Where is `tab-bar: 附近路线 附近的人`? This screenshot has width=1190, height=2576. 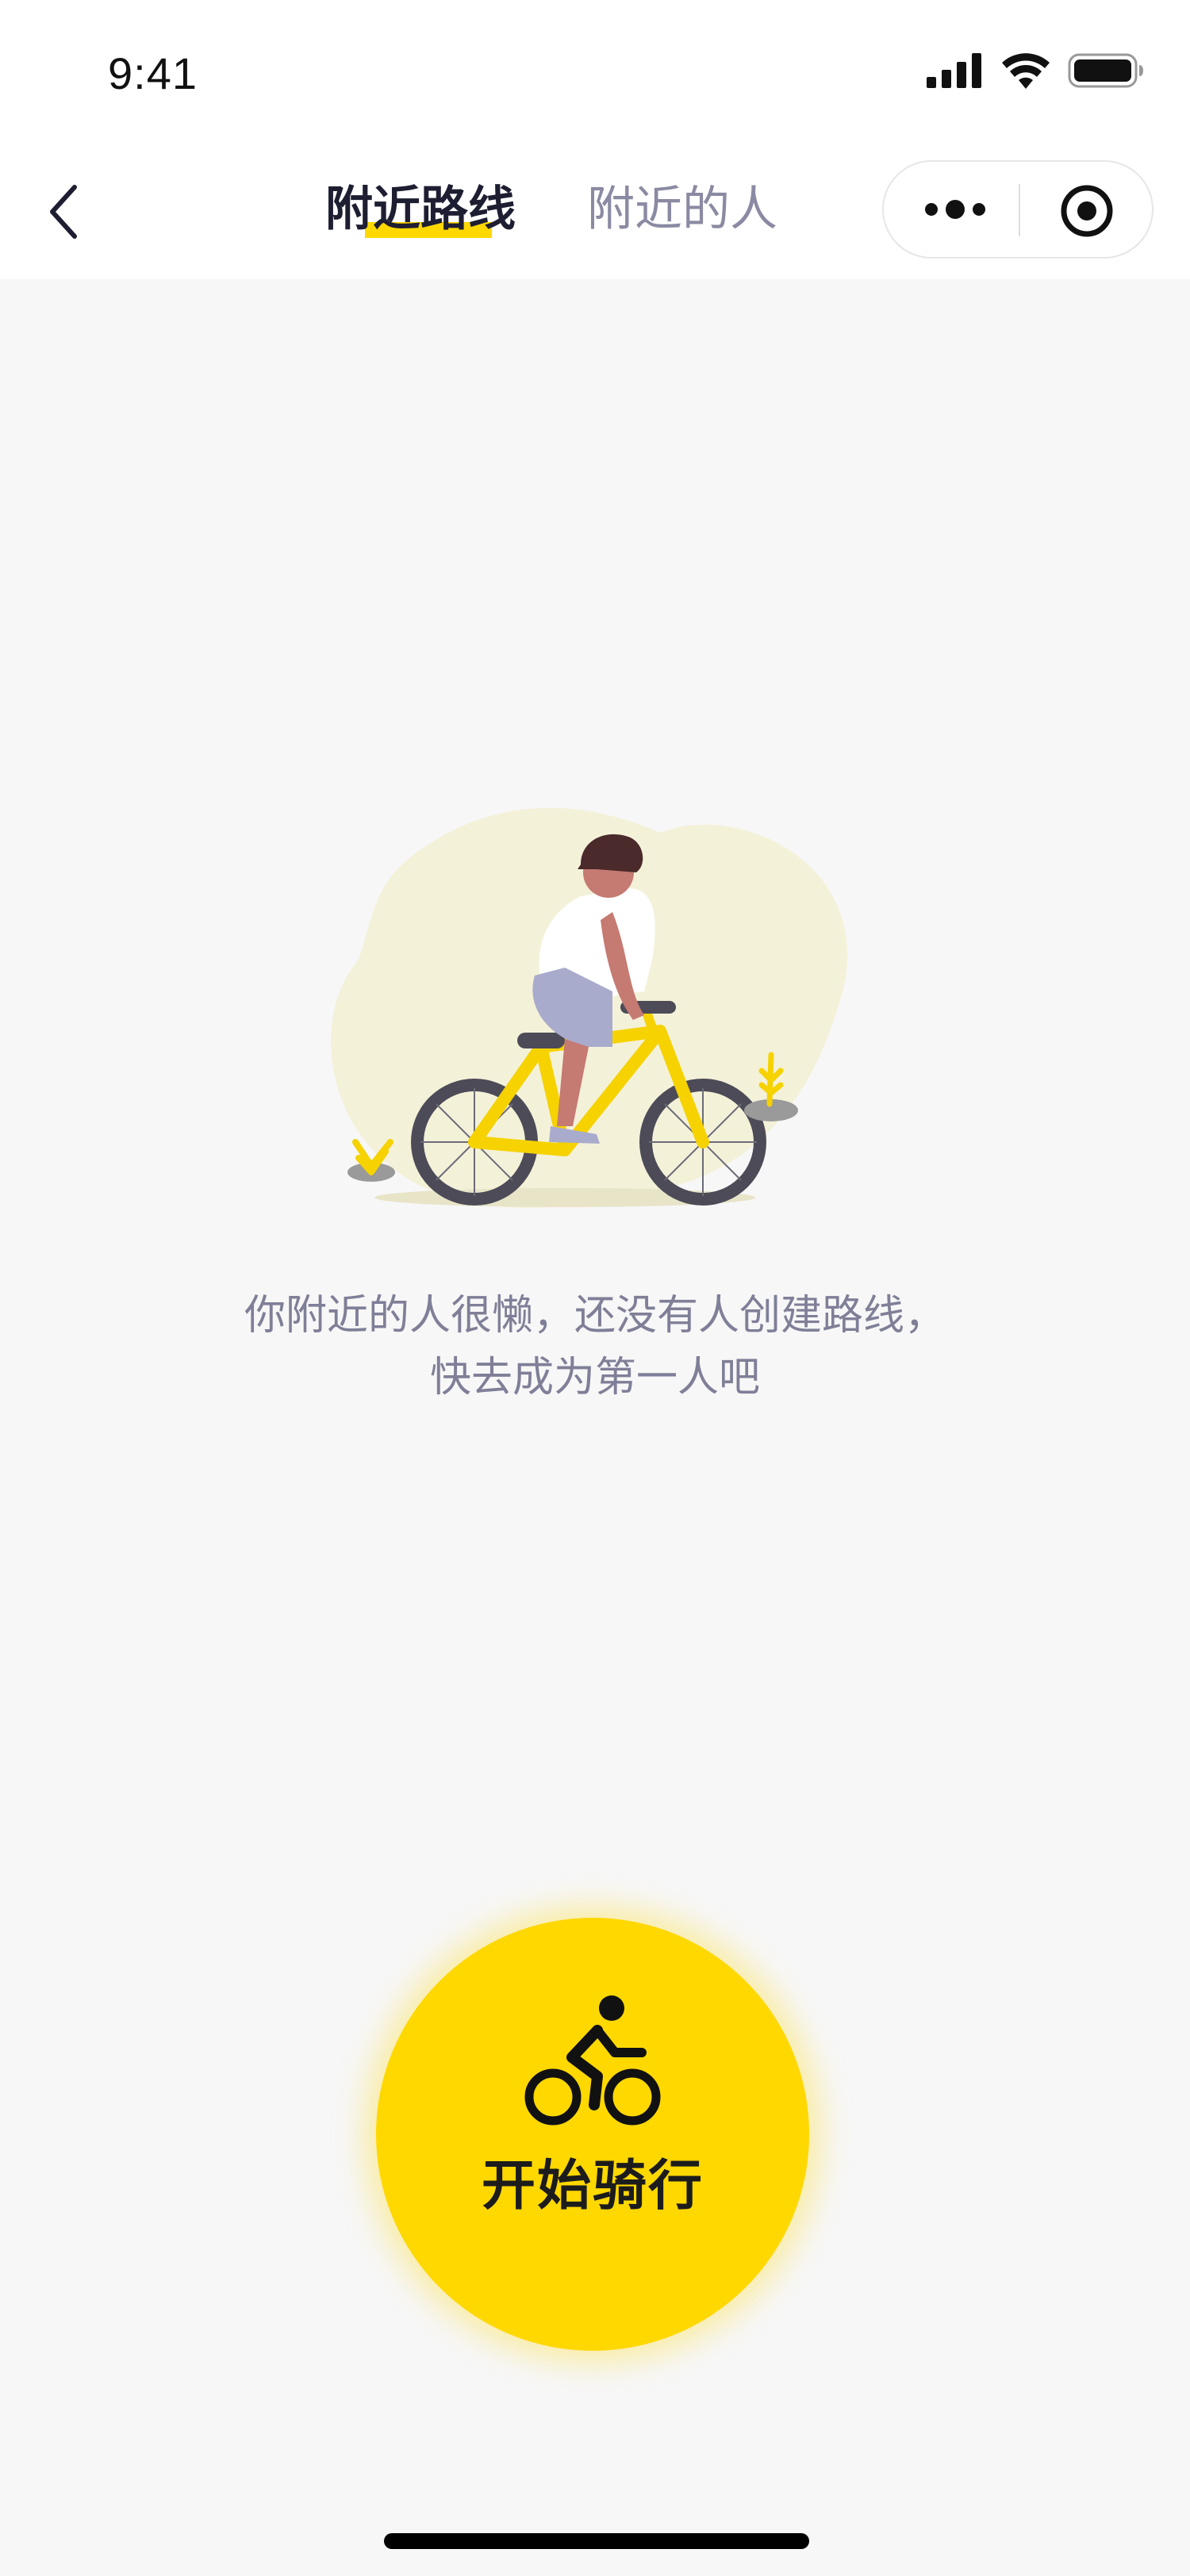
tab-bar: 附近路线 附近的人 is located at coordinates (551, 210).